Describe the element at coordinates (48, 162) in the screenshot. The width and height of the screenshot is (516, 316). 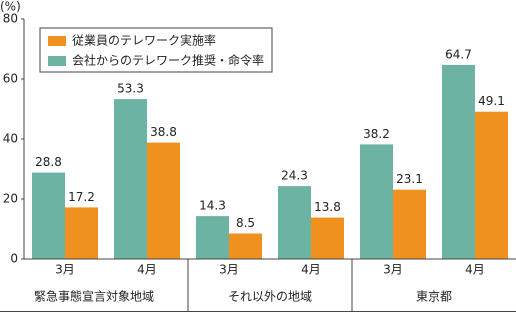
I see `value-label: 28.8` at that location.